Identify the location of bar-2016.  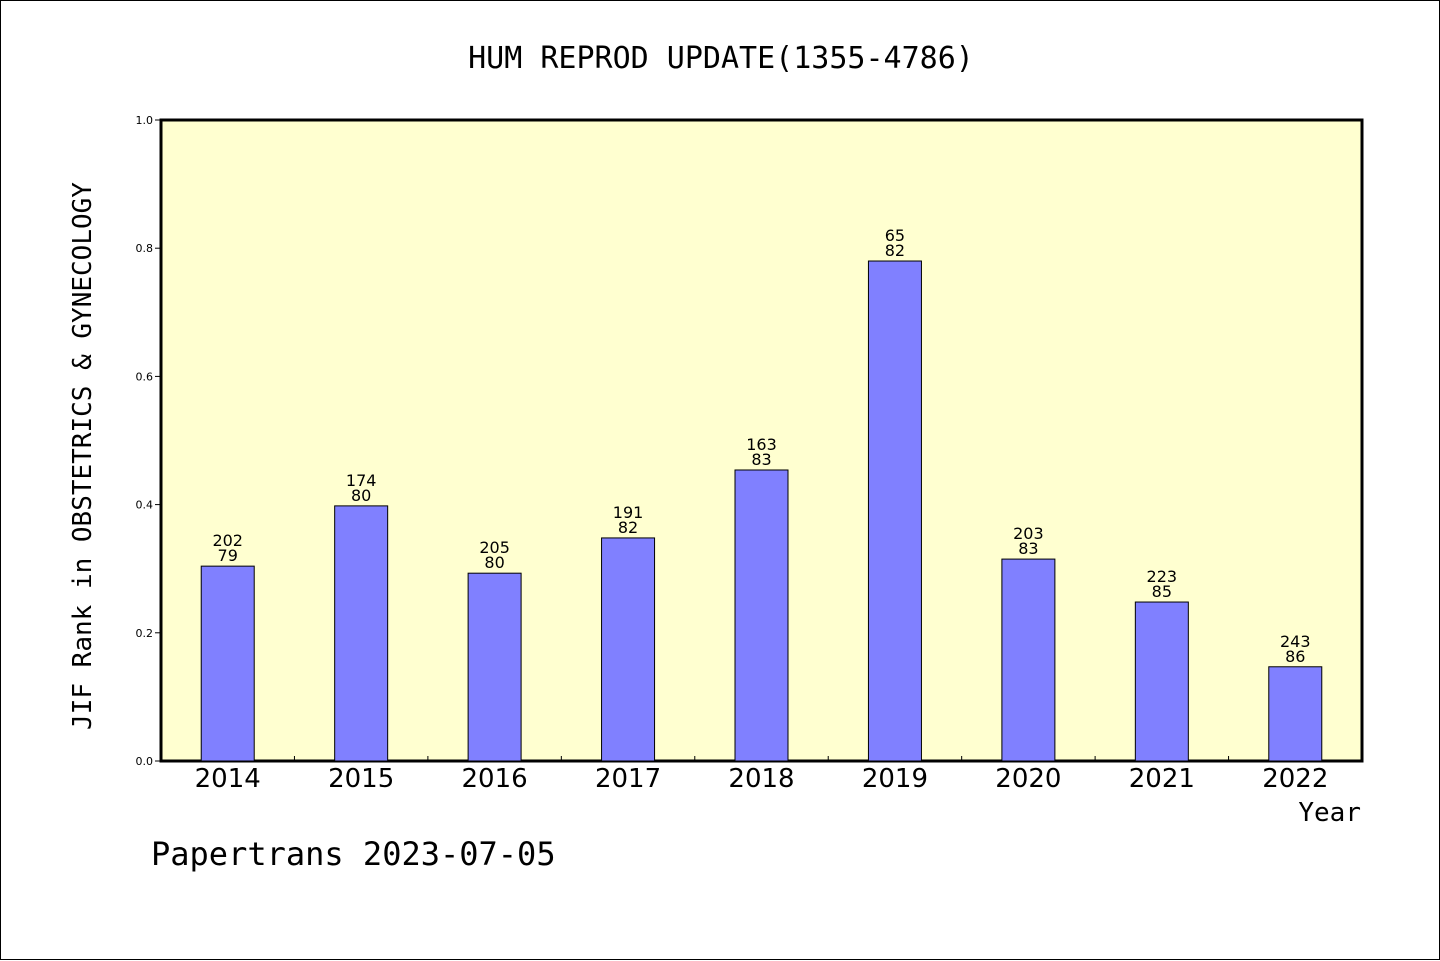
(494, 667).